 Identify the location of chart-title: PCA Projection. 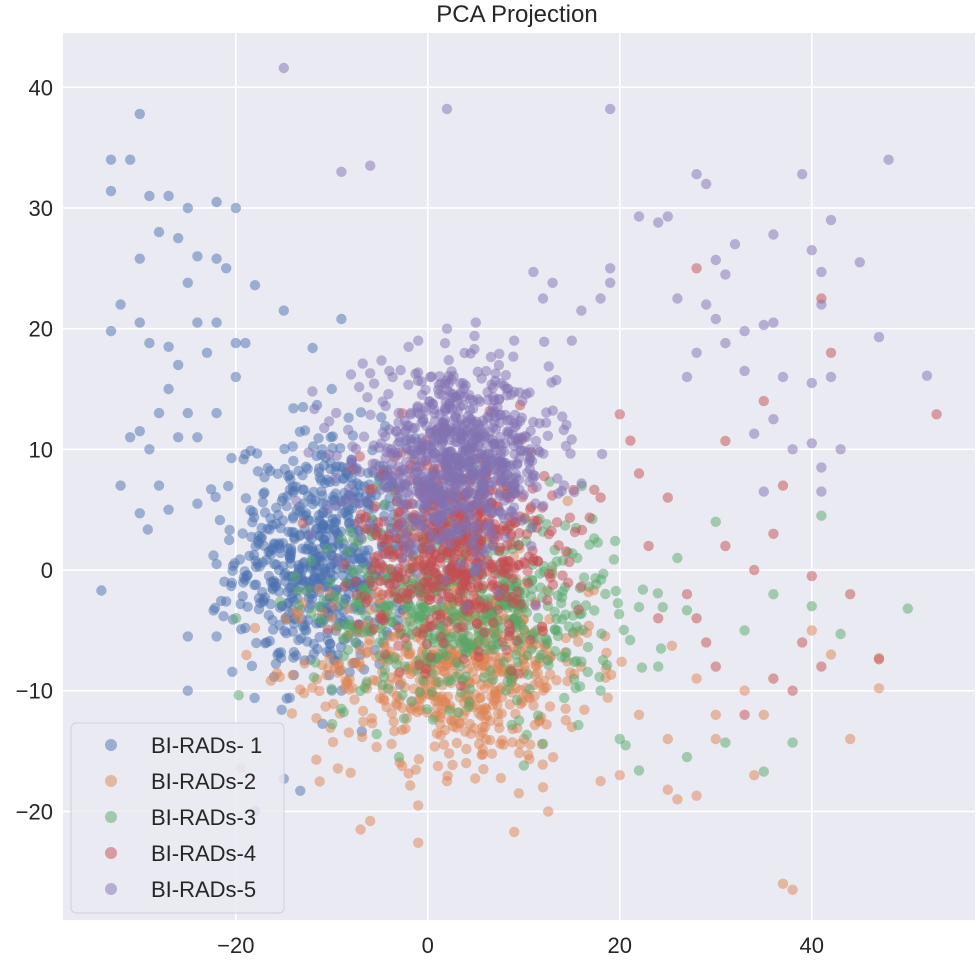
(516, 14).